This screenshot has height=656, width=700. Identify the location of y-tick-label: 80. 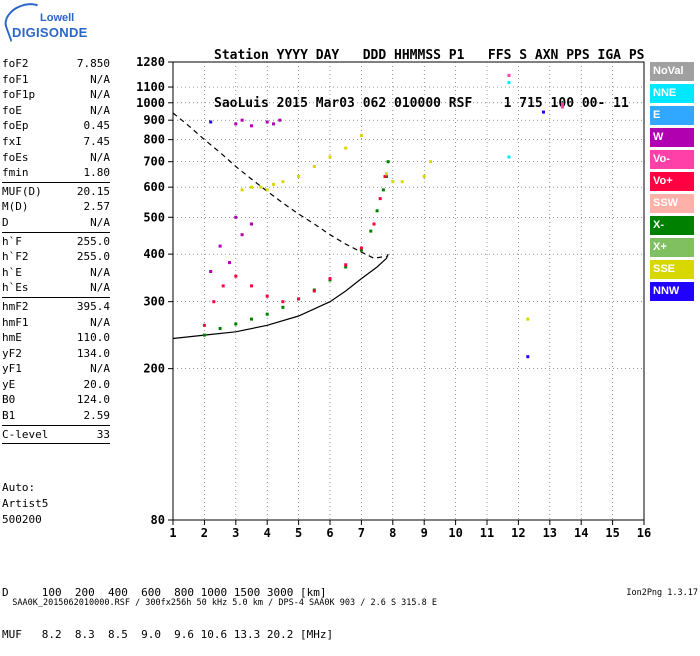
(158, 520).